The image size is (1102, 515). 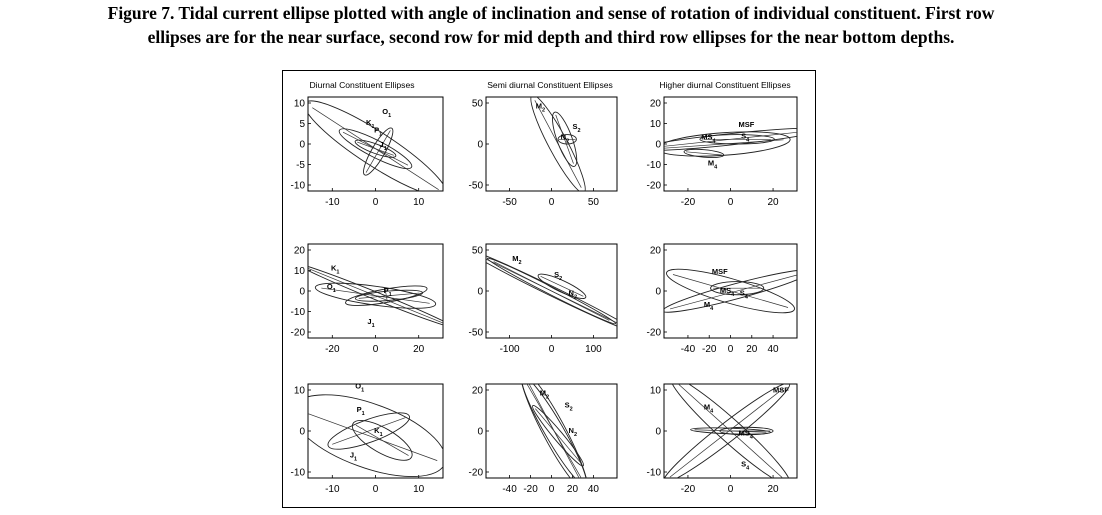 What do you see at coordinates (656, 391) in the screenshot?
I see `y-tick-label: 10` at bounding box center [656, 391].